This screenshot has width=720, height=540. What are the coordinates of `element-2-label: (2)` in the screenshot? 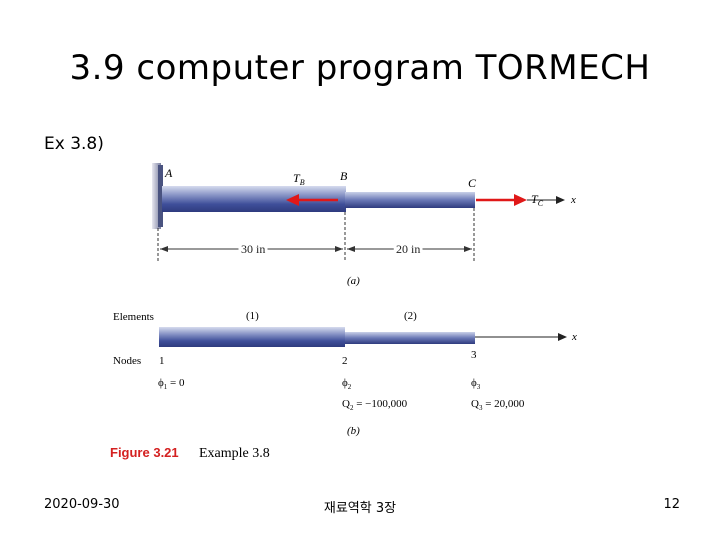 It's located at (410, 316).